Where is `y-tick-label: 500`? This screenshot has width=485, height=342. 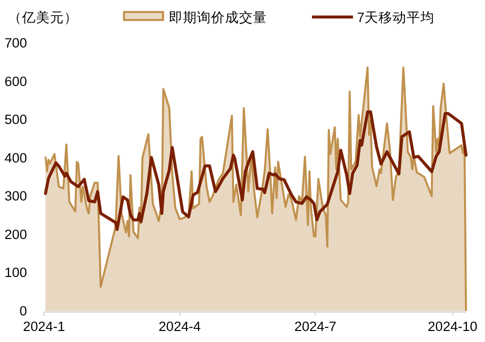
y-tick-label: 500 is located at coordinates (15, 120).